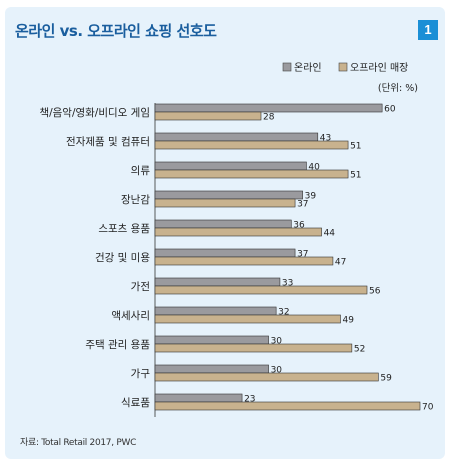  Describe the element at coordinates (398, 88) in the screenshot. I see `unit-label: (단위: %)` at that location.